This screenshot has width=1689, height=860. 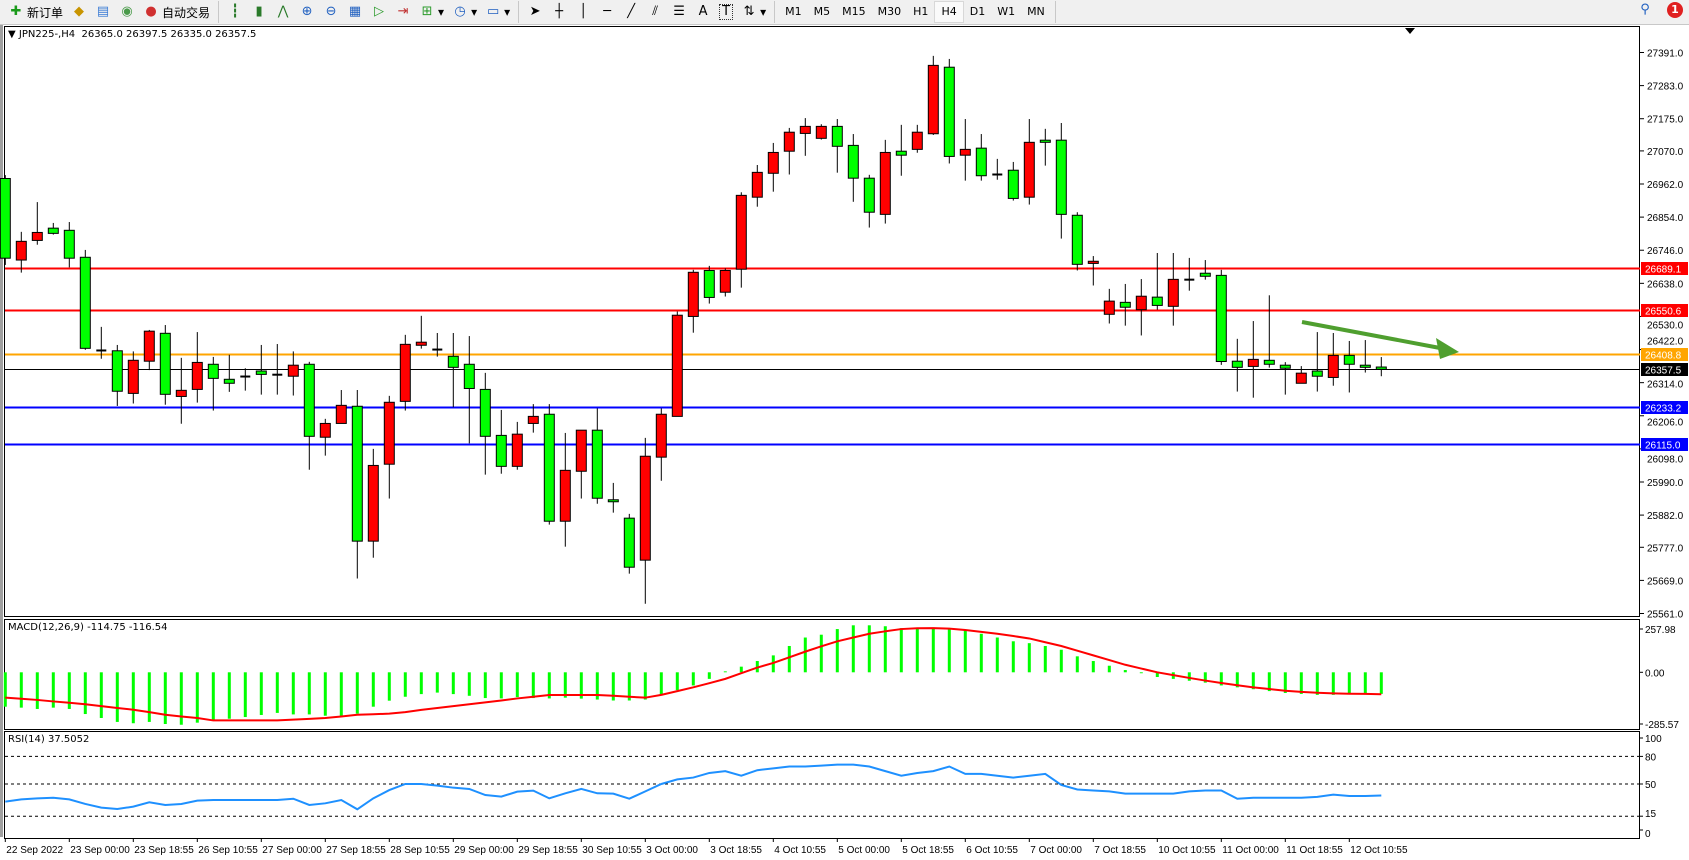 I want to click on crosshair-button: ┼, so click(x=559, y=12).